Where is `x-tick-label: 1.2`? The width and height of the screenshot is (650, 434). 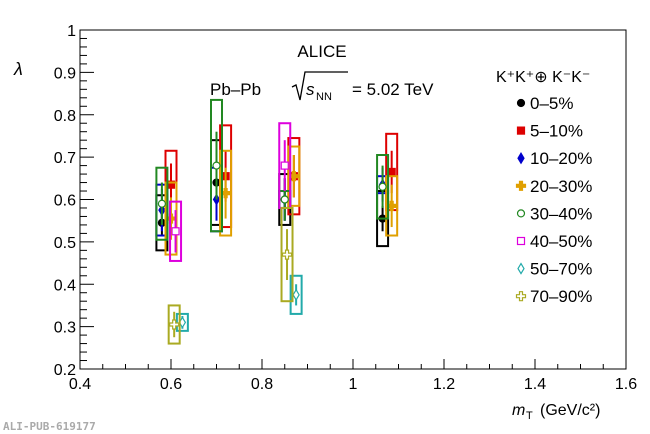 x-tick-label: 1.2 is located at coordinates (444, 384).